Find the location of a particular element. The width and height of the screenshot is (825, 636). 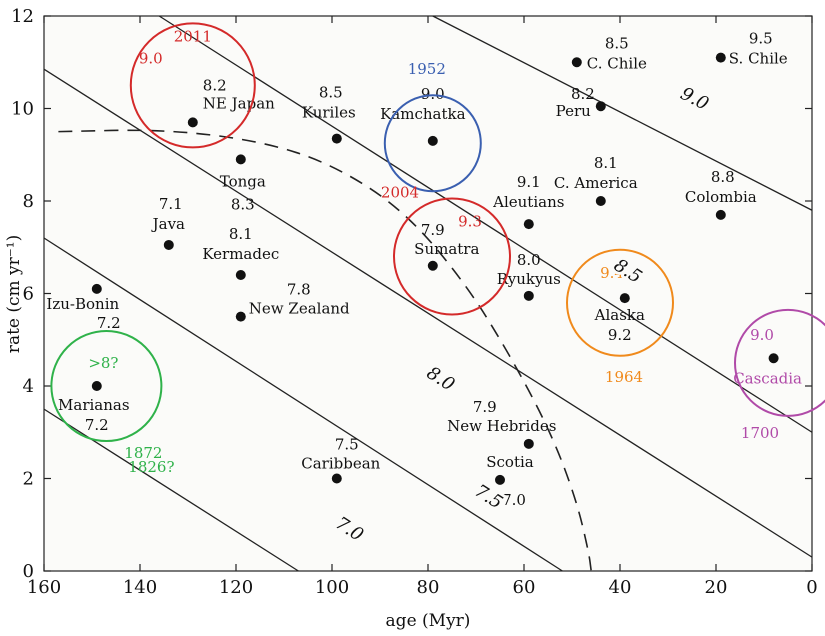

y-tick-label: 8 is located at coordinates (28, 201).